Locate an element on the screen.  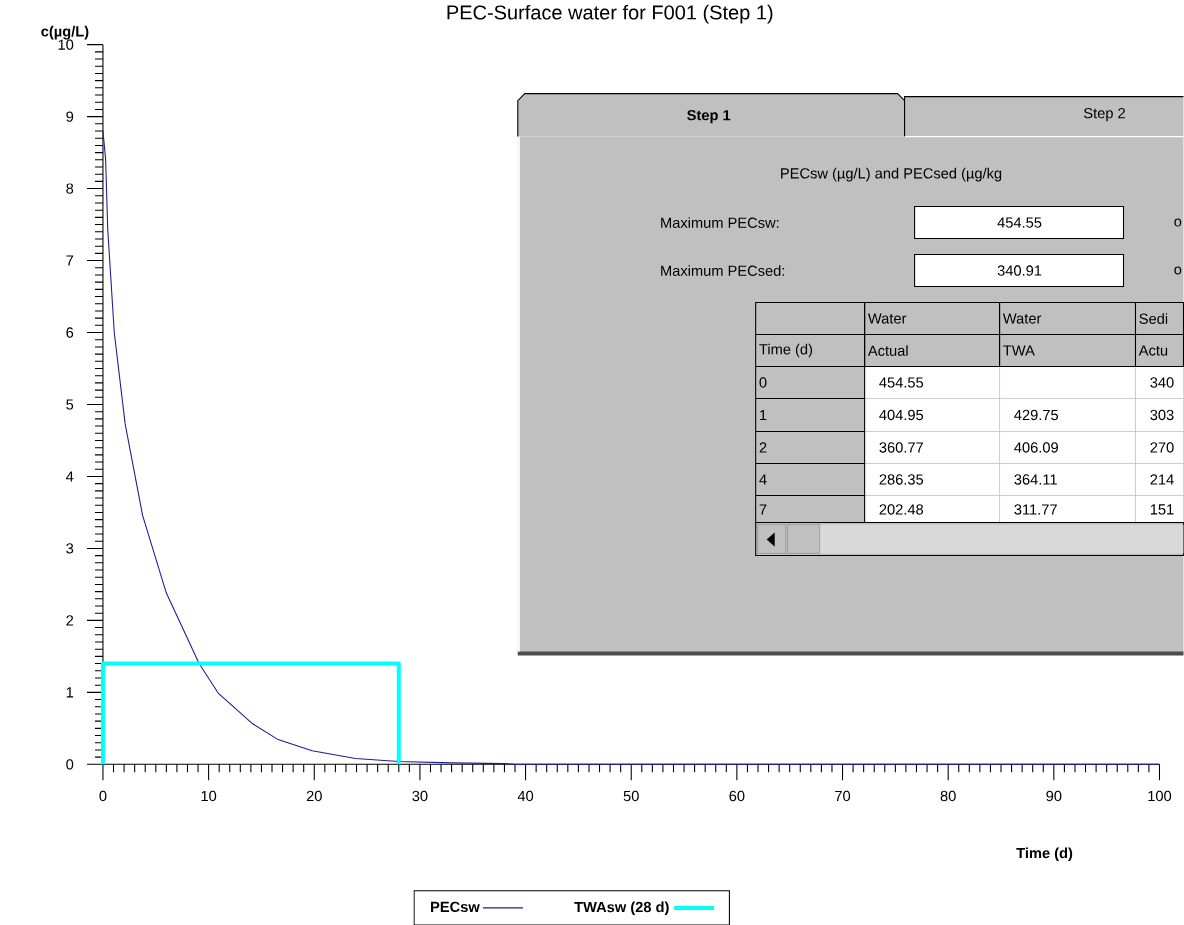
annotation: Step 1 is located at coordinates (709, 116).